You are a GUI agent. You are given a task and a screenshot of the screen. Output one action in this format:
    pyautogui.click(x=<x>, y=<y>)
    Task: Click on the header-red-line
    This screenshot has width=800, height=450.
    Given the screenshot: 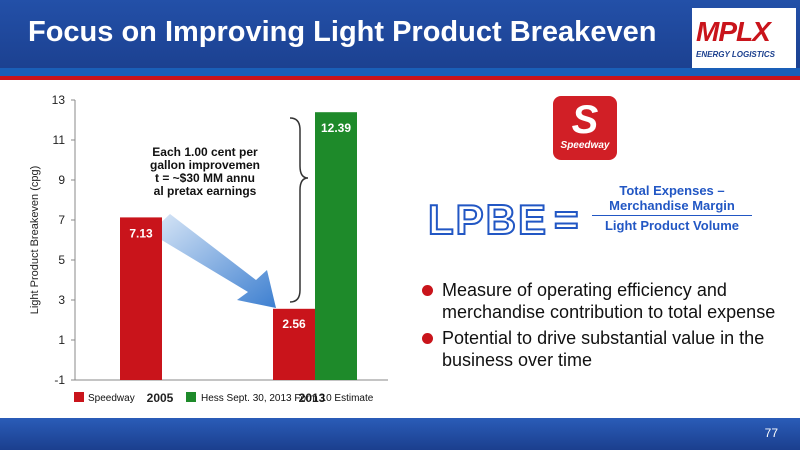 What is the action you would take?
    pyautogui.click(x=400, y=78)
    